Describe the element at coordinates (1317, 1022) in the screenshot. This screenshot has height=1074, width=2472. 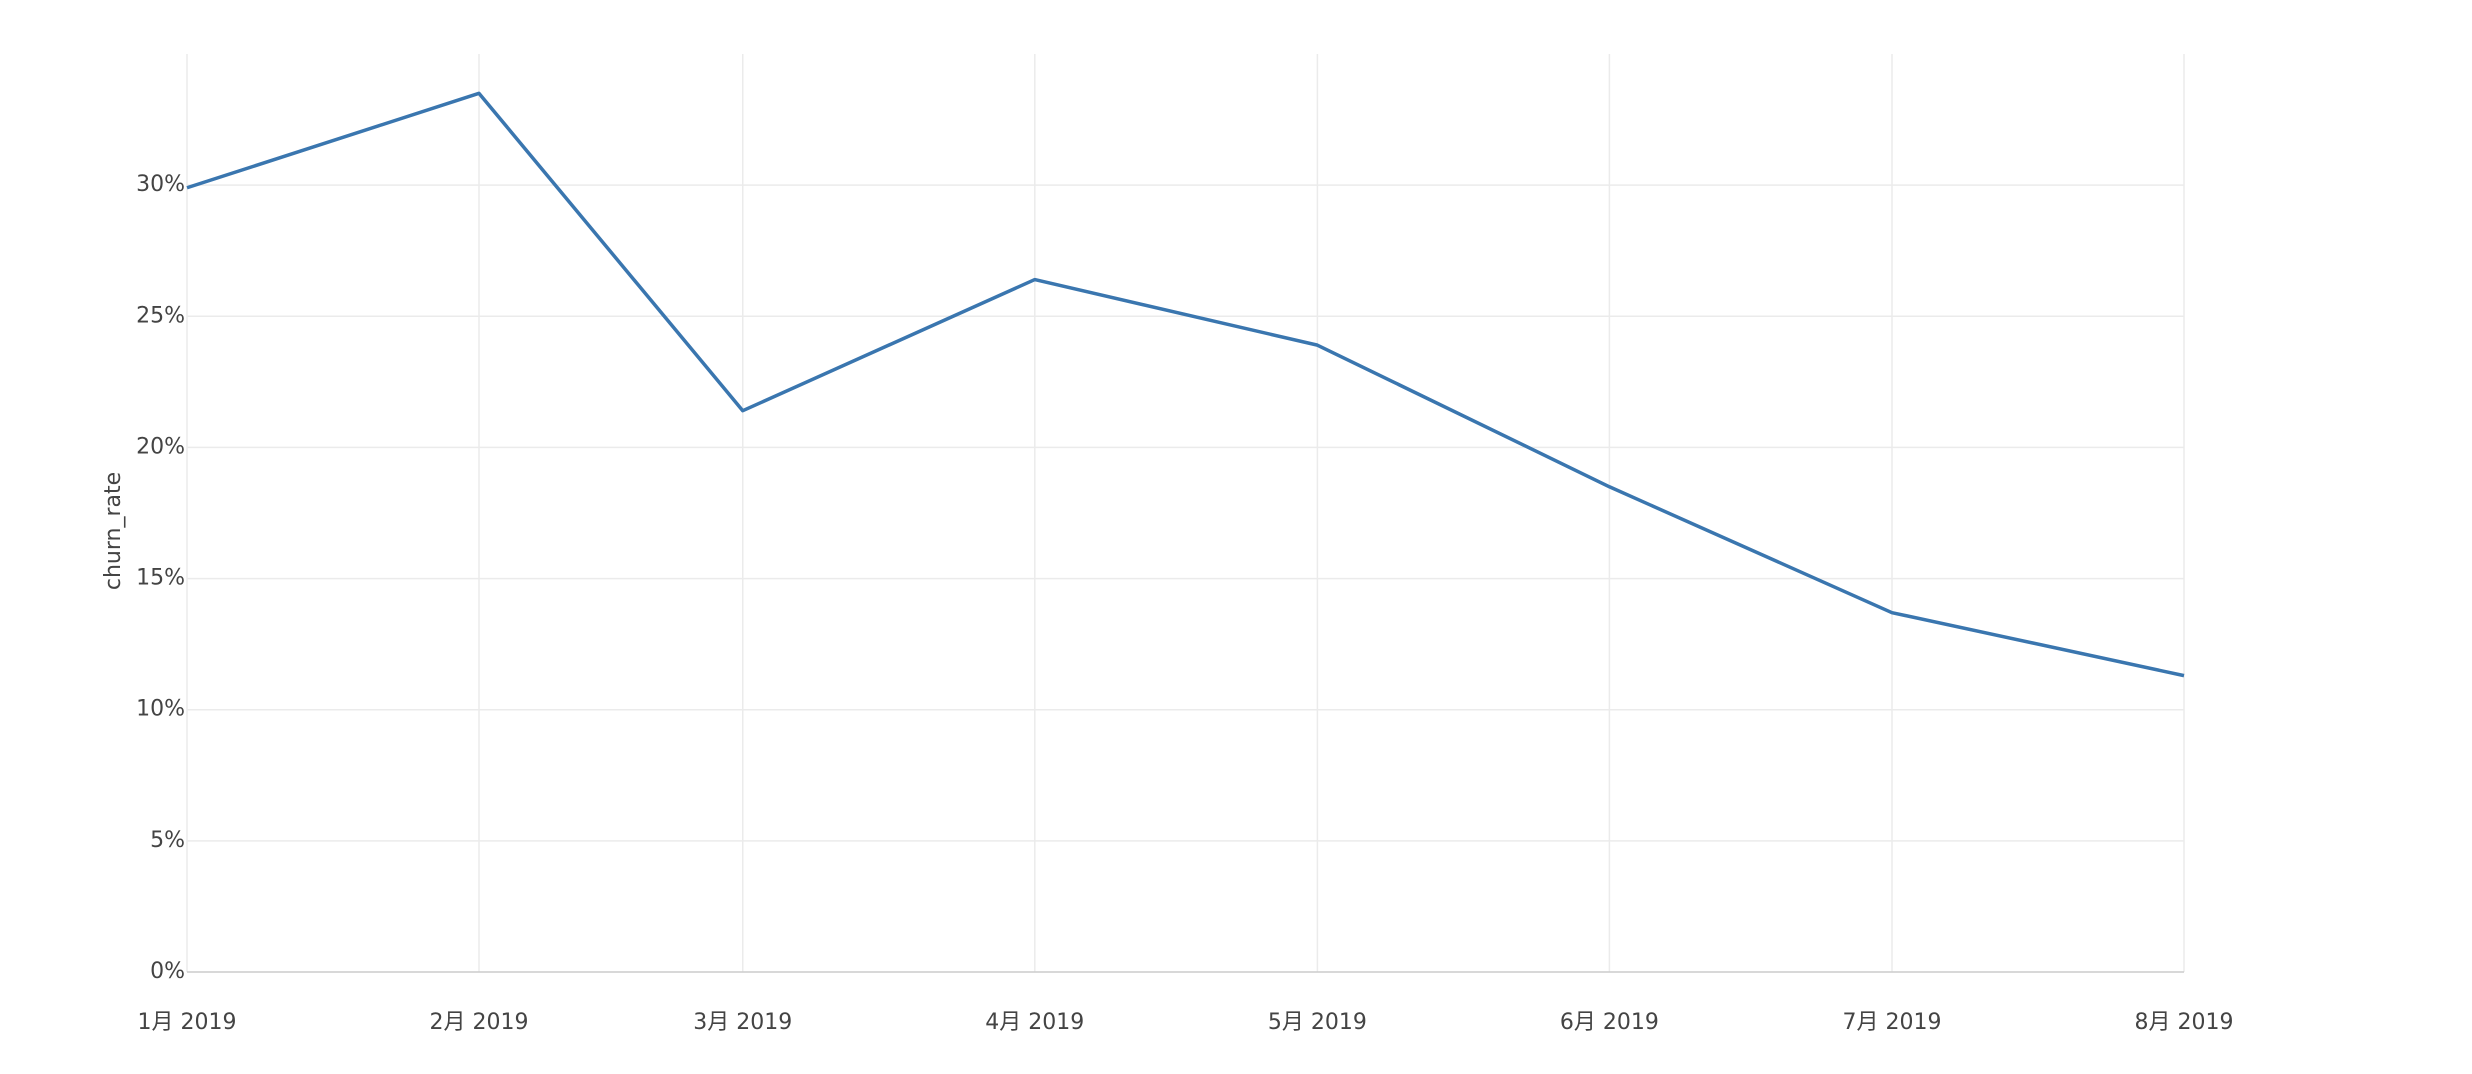
I see `x-tick-label: 5月 2019` at that location.